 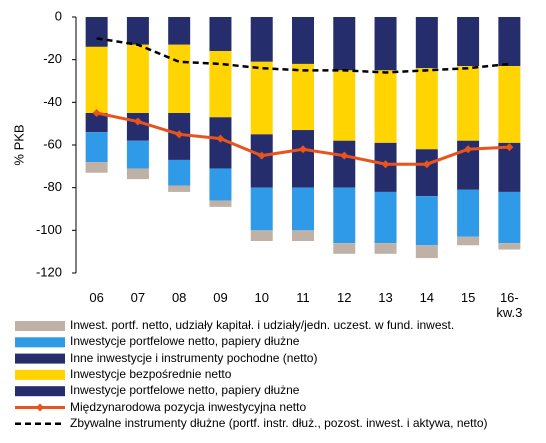 What do you see at coordinates (385, 297) in the screenshot?
I see `x-tick-label: 13` at bounding box center [385, 297].